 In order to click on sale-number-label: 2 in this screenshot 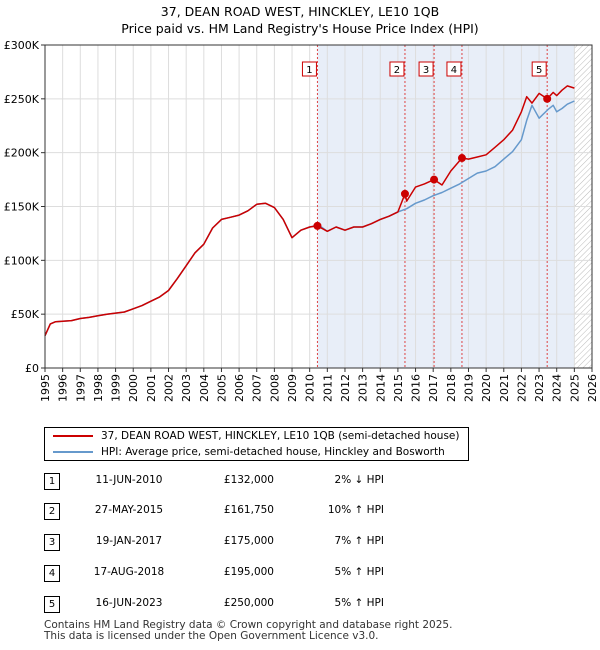, I will do `click(397, 70)`.